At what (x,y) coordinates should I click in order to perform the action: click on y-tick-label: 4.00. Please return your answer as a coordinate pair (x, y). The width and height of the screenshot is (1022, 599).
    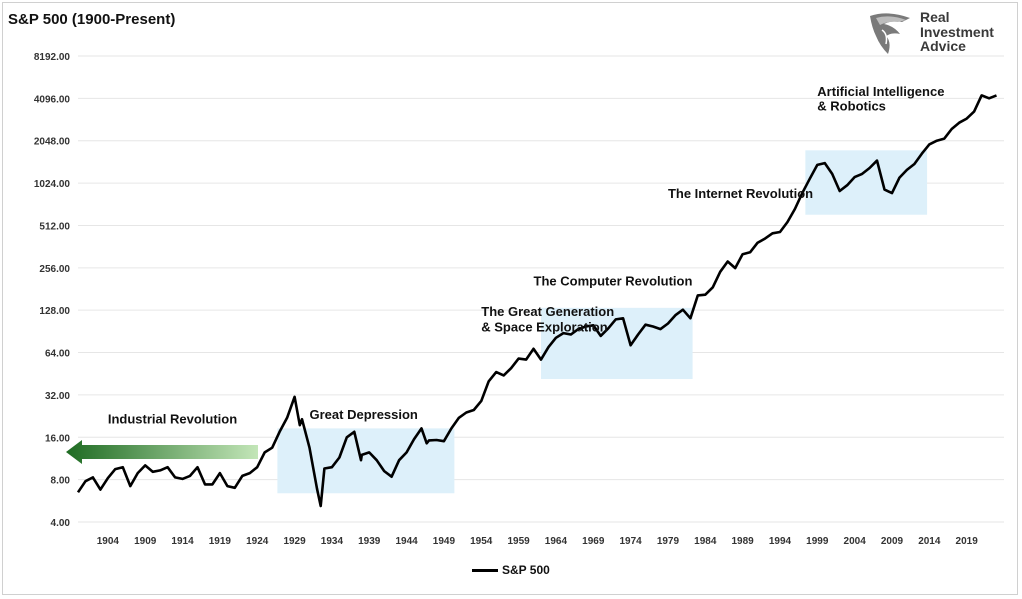
    Looking at the image, I should click on (61, 523).